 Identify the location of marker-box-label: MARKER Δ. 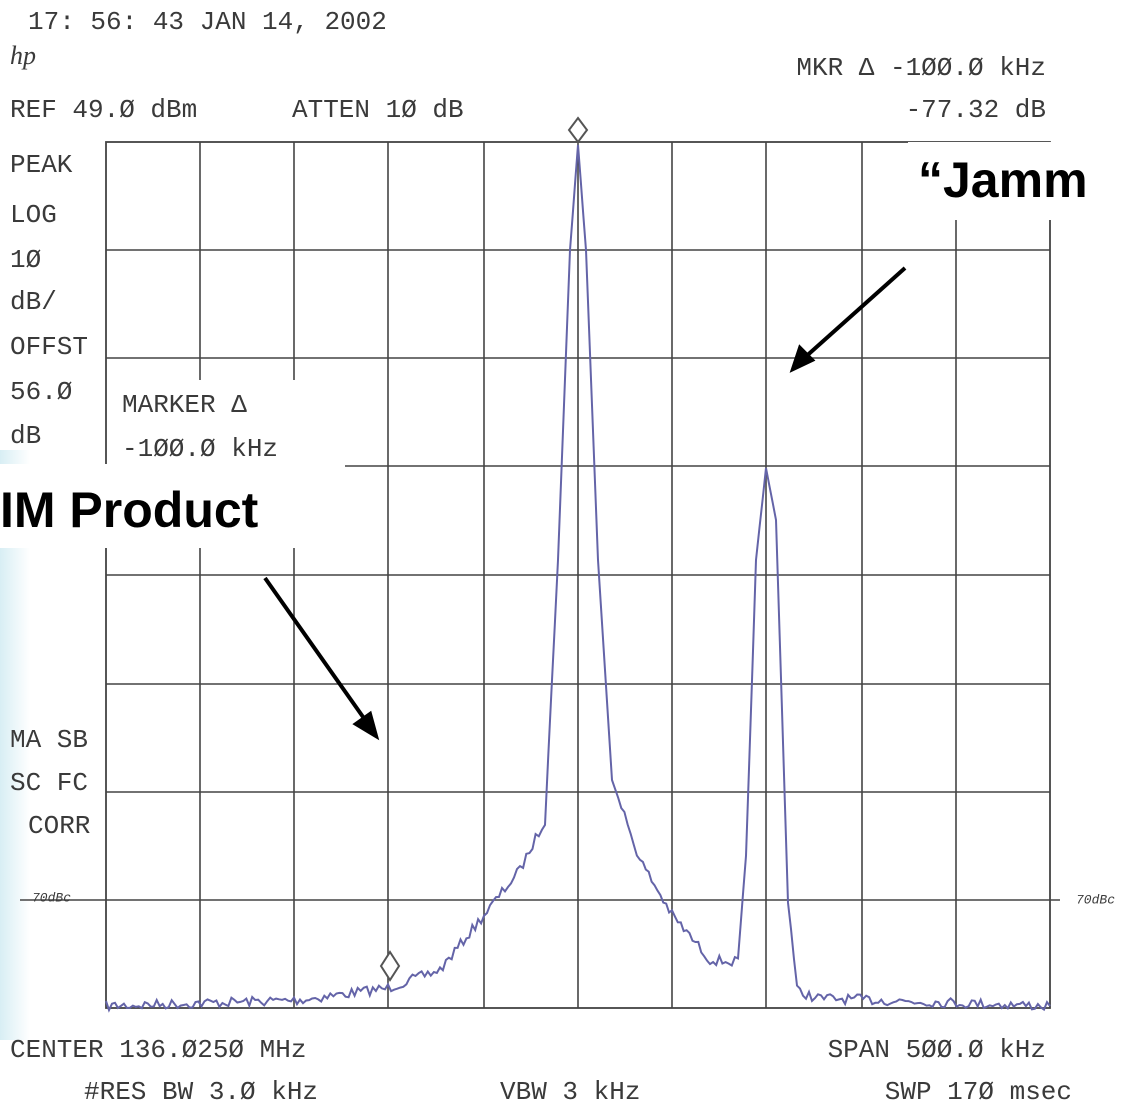
(184, 405).